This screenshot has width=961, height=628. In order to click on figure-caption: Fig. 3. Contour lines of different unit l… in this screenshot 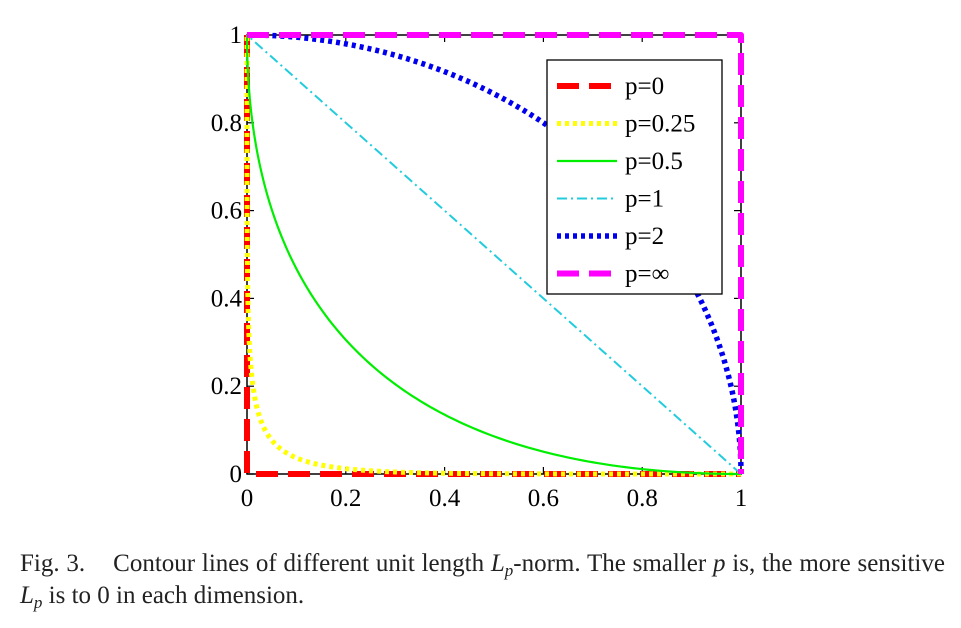, I will do `click(482, 580)`.